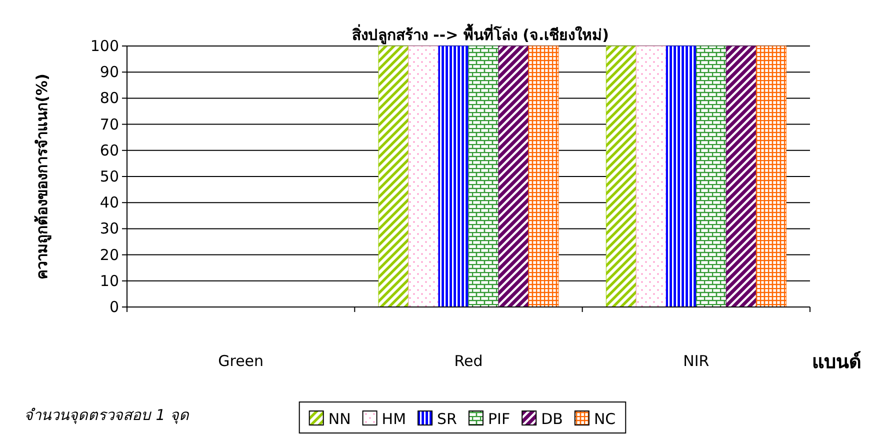 This screenshot has width=877, height=438. I want to click on legend-label: NC, so click(605, 419).